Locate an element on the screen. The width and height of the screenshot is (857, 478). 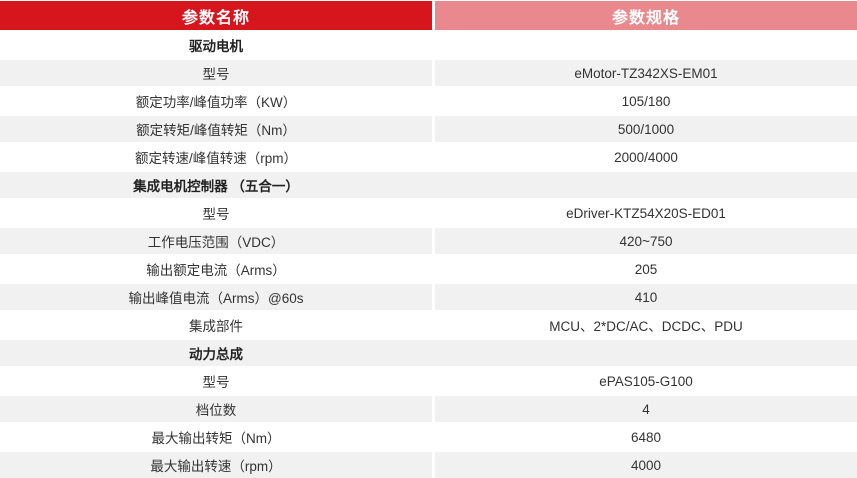
param-name-cell: 额定转速/峰值转速（rpm） is located at coordinates (216, 157).